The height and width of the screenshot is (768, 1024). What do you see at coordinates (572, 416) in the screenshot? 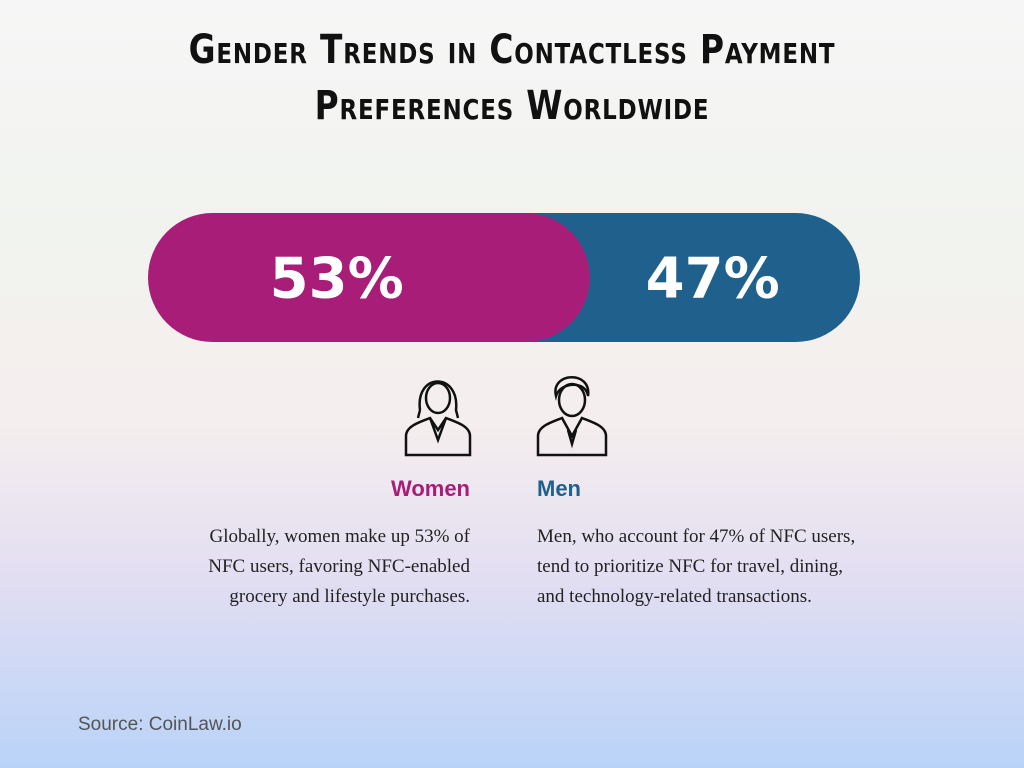
I see `man-icon` at bounding box center [572, 416].